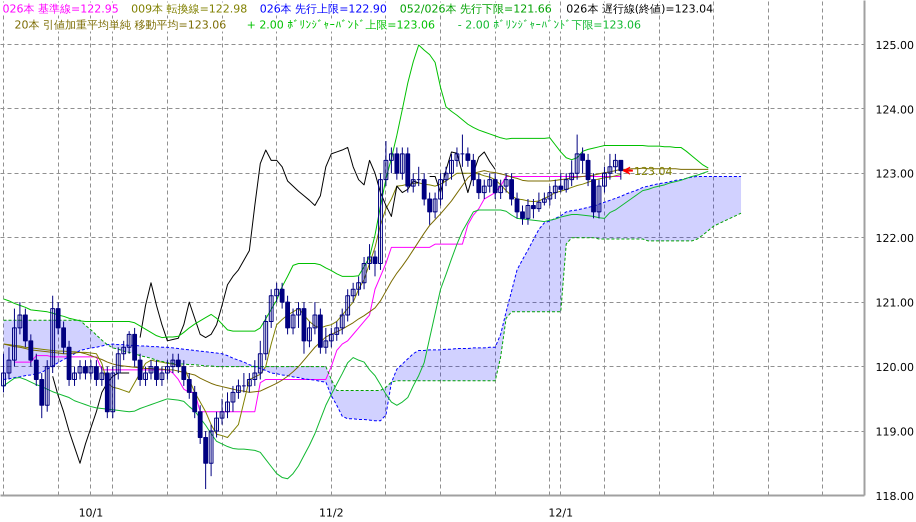 This screenshot has width=916, height=522. I want to click on text: 026本 基準線=122.95, so click(60, 9).